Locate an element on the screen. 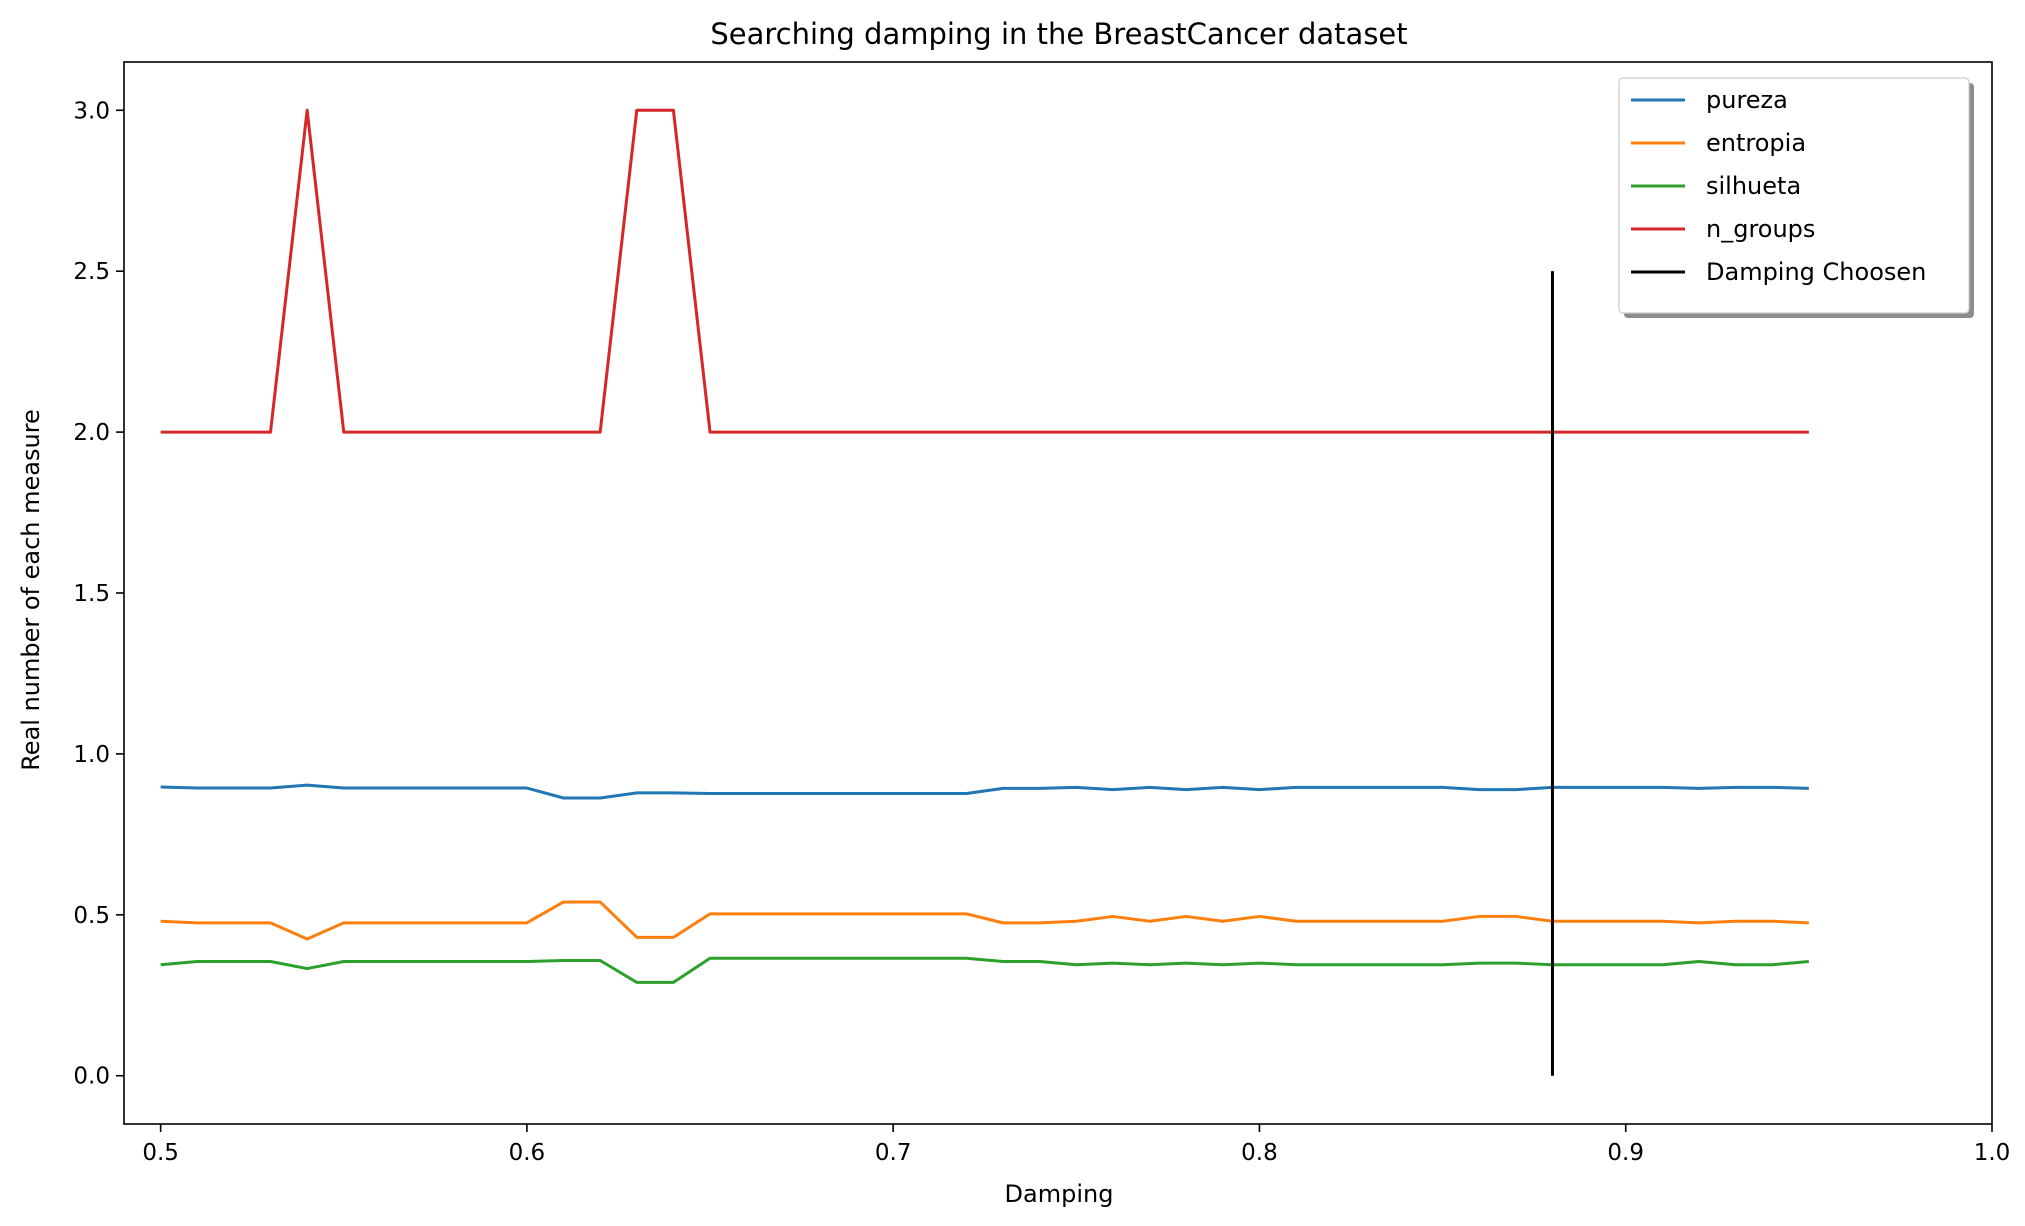  legend-label: pureza is located at coordinates (1747, 100).